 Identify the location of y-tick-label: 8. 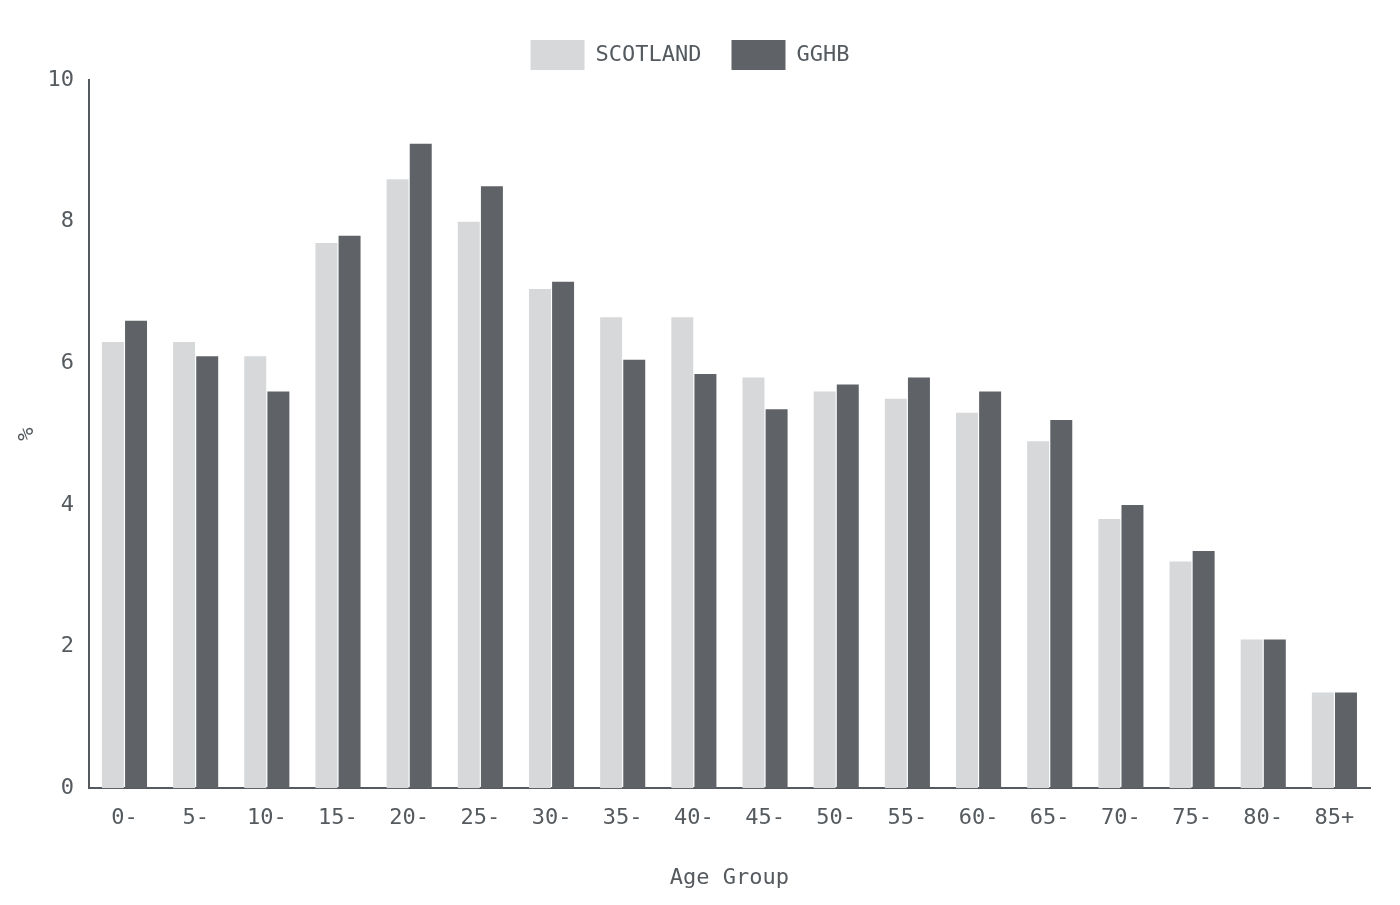
(67, 220).